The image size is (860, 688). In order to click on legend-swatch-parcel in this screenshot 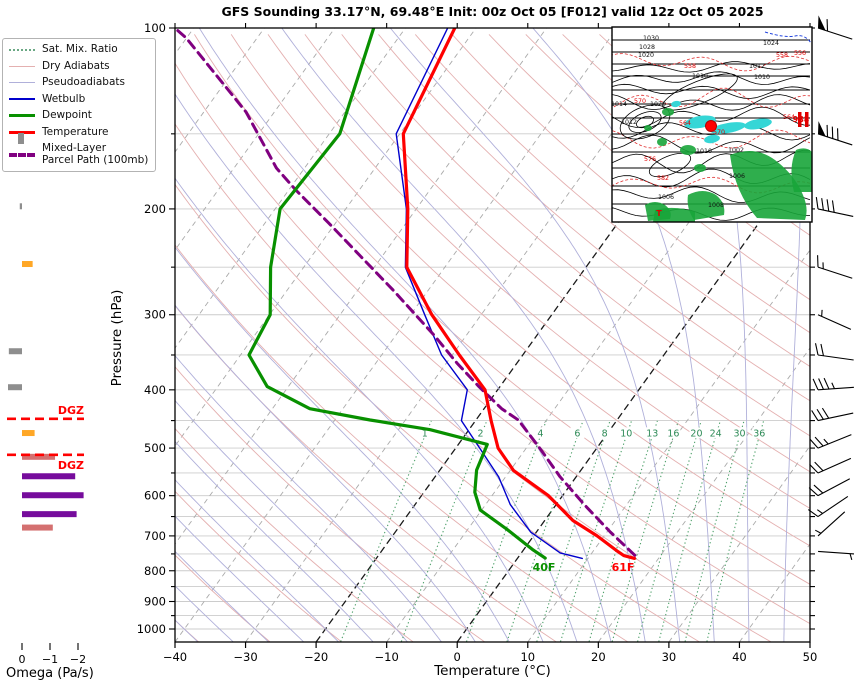, I will do `click(22, 154)`.